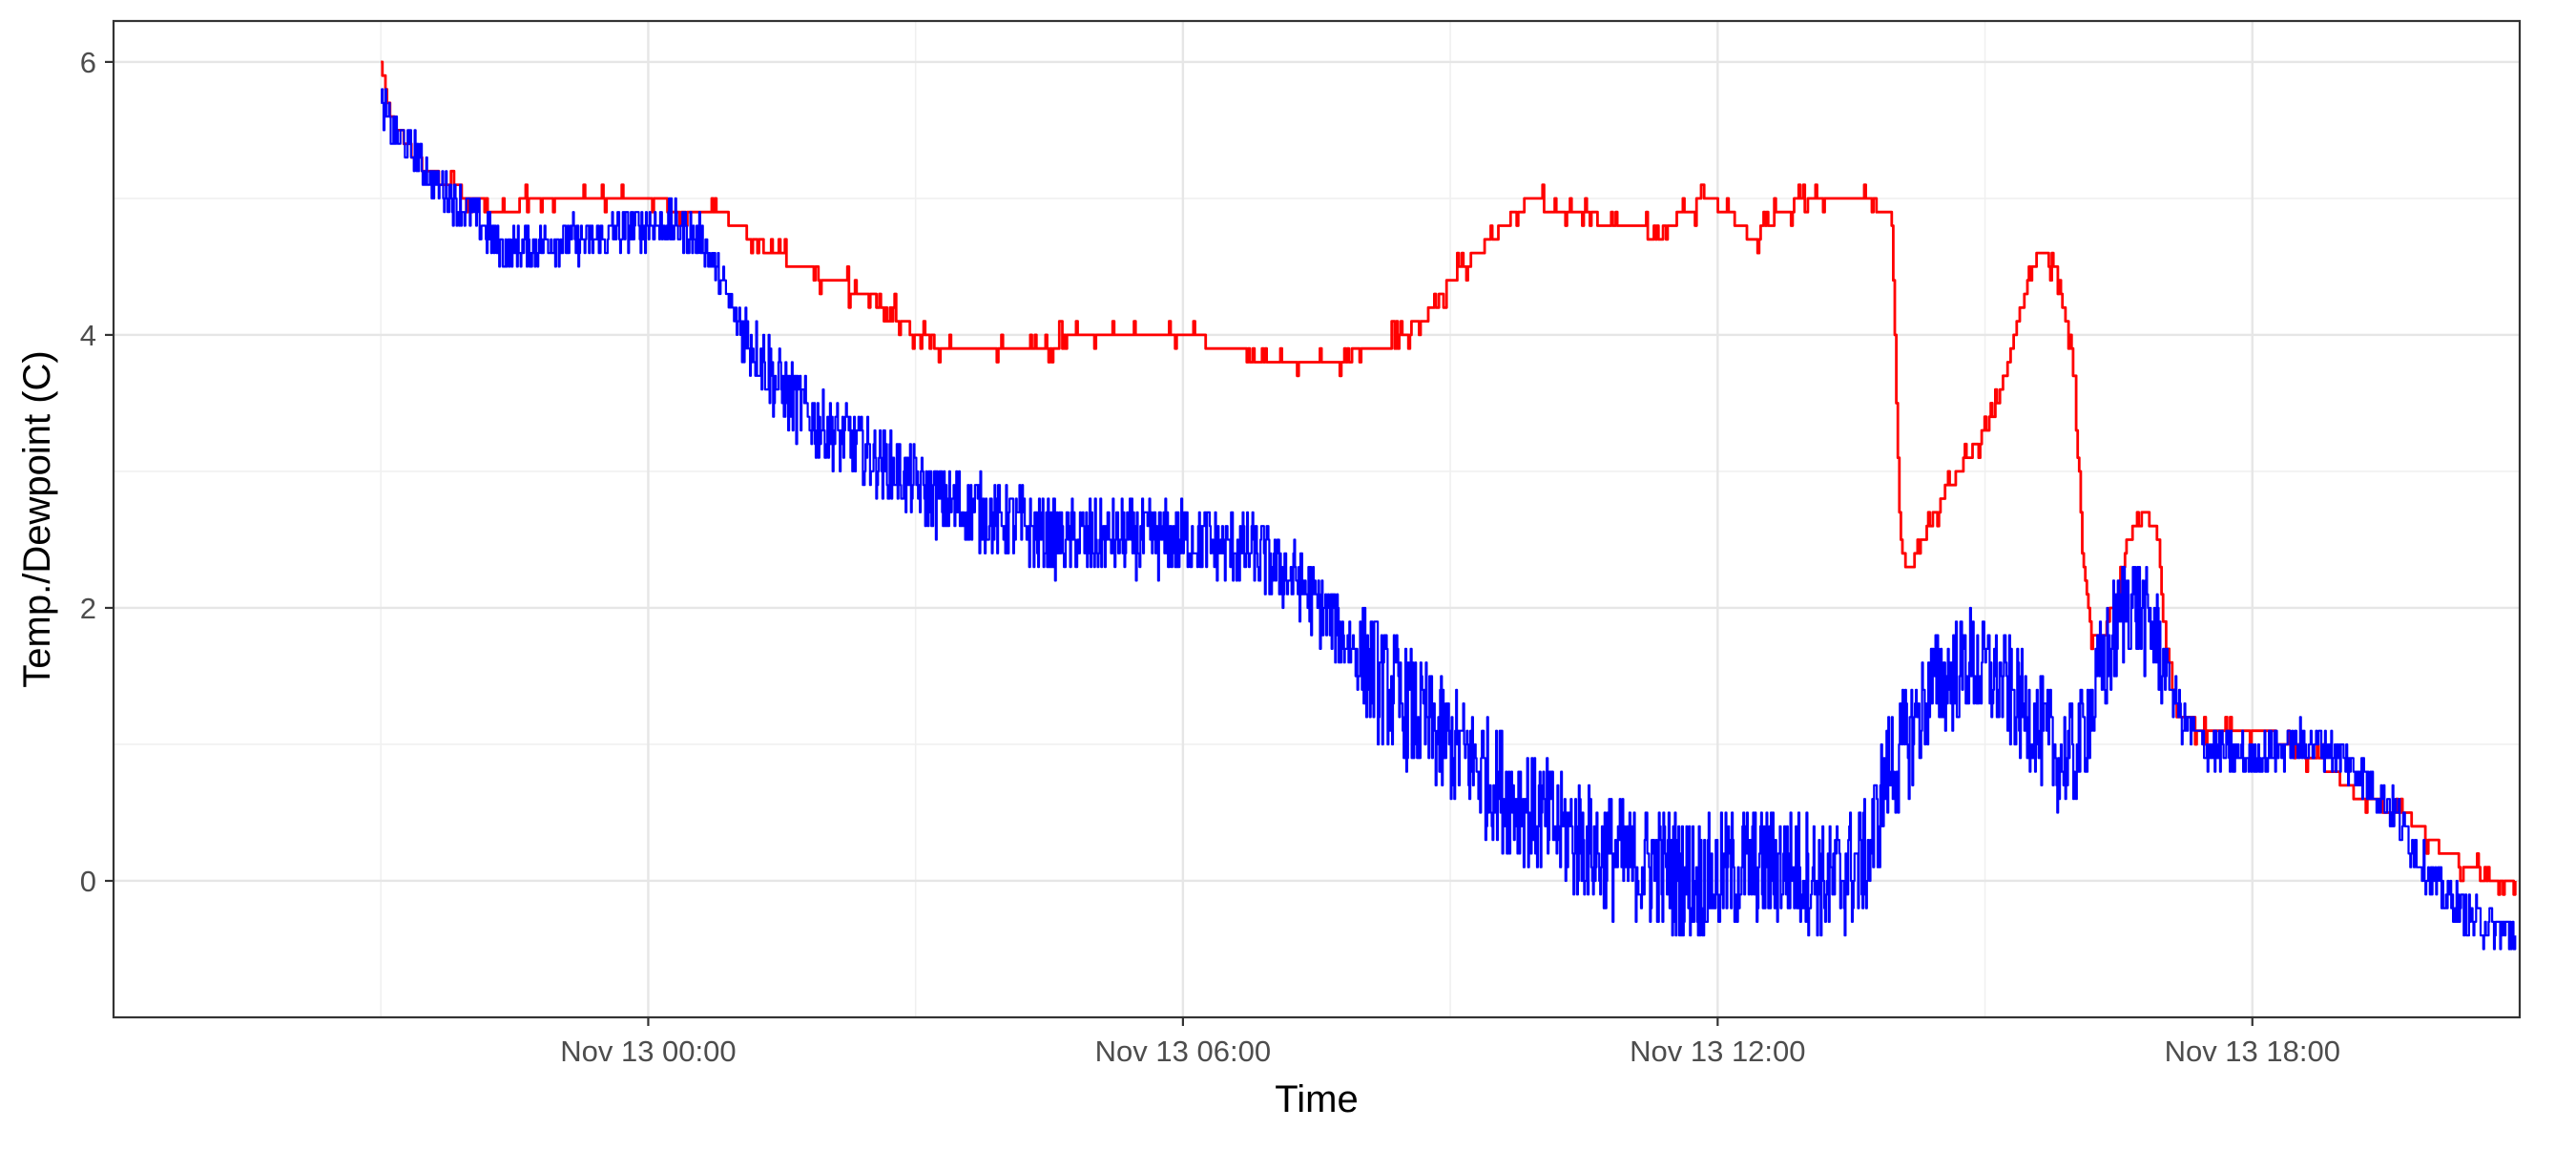 The image size is (2576, 1150). What do you see at coordinates (88, 881) in the screenshot?
I see `y-tick-label: 0` at bounding box center [88, 881].